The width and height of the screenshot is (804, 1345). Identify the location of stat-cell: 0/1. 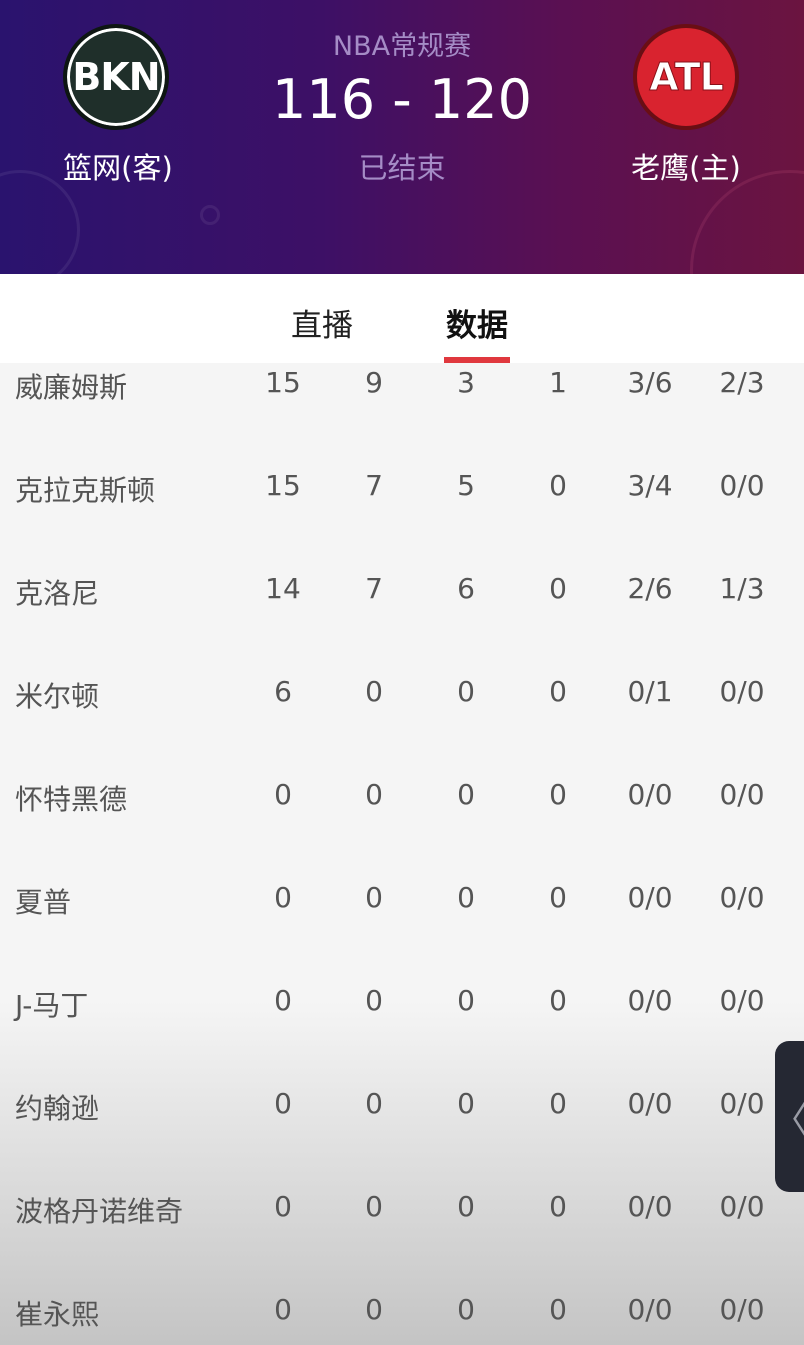
(650, 691).